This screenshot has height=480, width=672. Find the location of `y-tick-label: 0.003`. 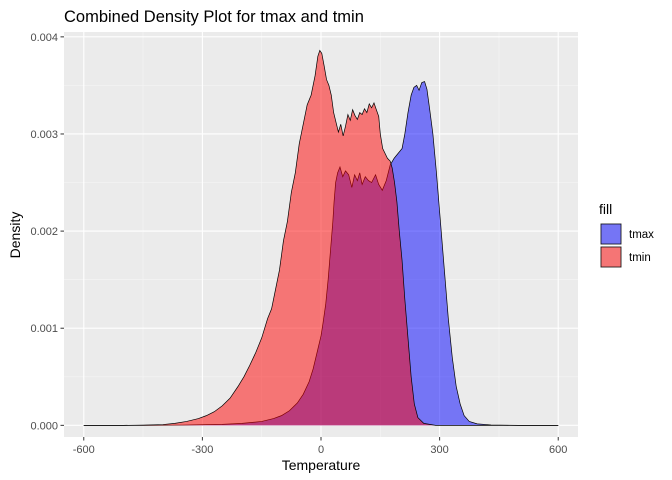

y-tick-label: 0.003 is located at coordinates (44, 135).